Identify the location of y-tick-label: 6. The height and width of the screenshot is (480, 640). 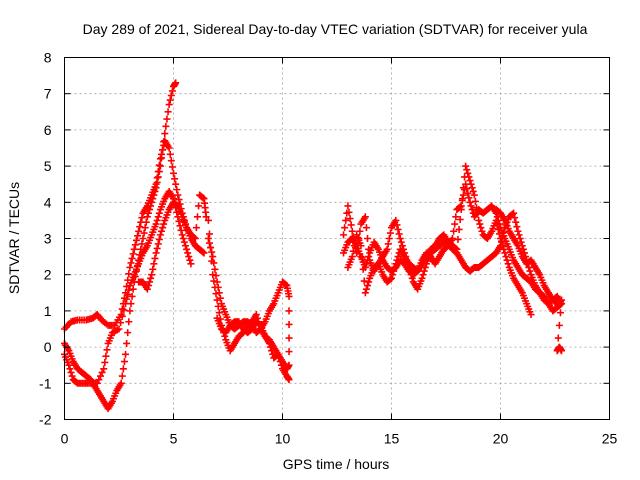
(48, 130).